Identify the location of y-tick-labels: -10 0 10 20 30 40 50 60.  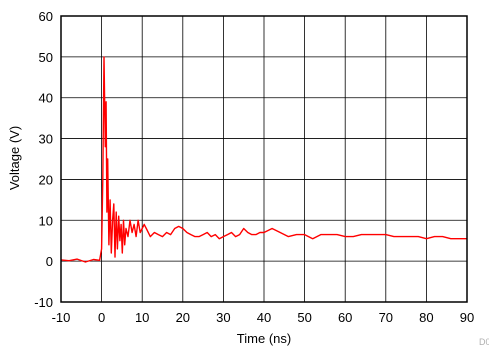
(43, 159).